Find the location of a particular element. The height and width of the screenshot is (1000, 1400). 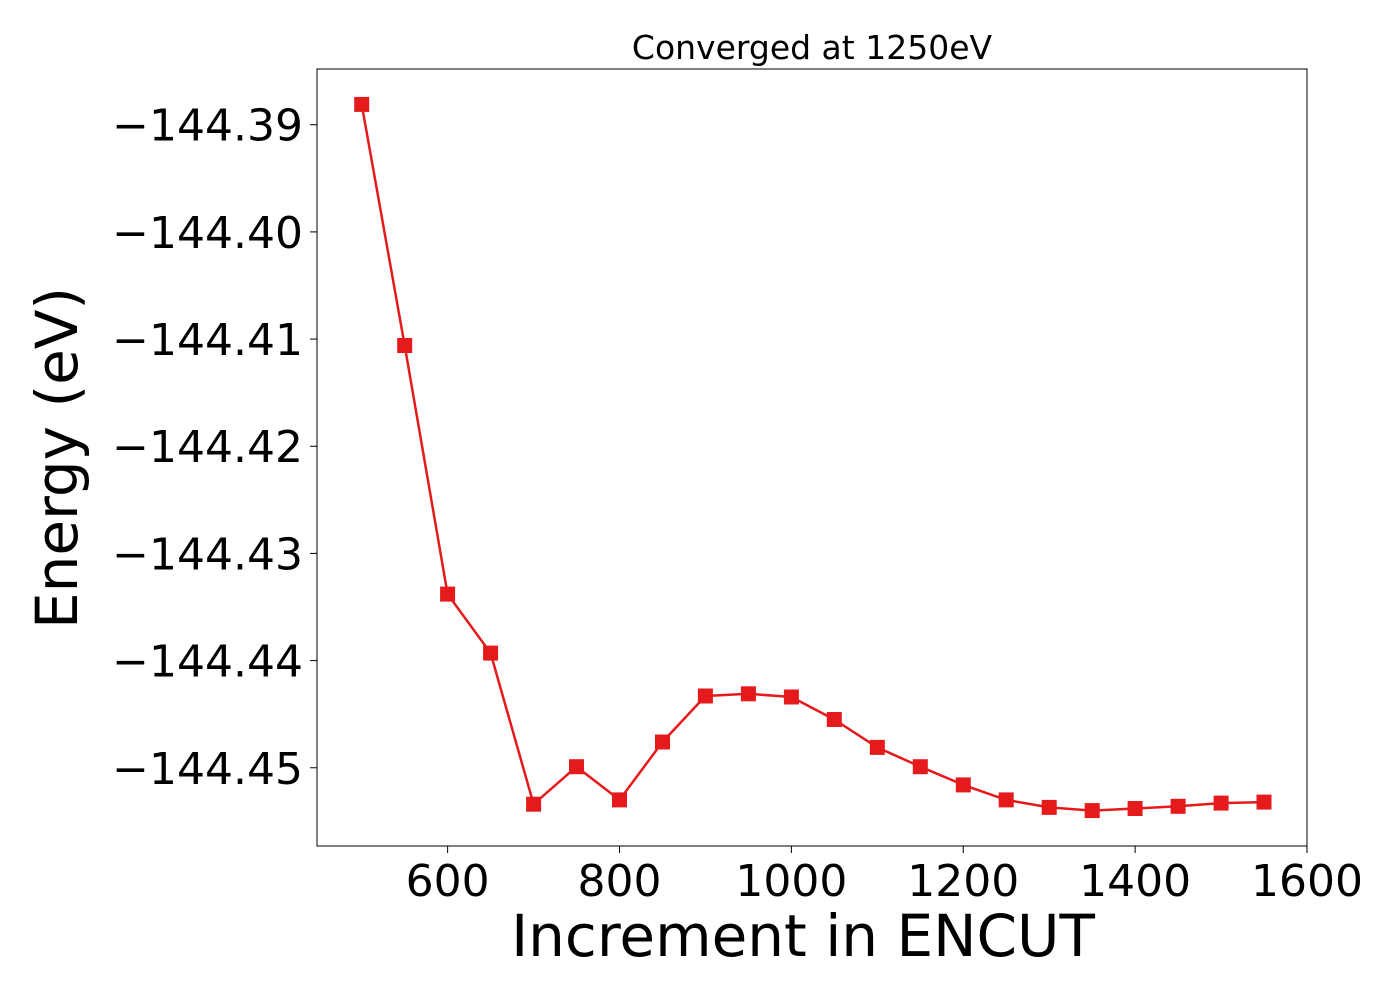

y-axis-title: Energy (eV) is located at coordinates (57, 458).